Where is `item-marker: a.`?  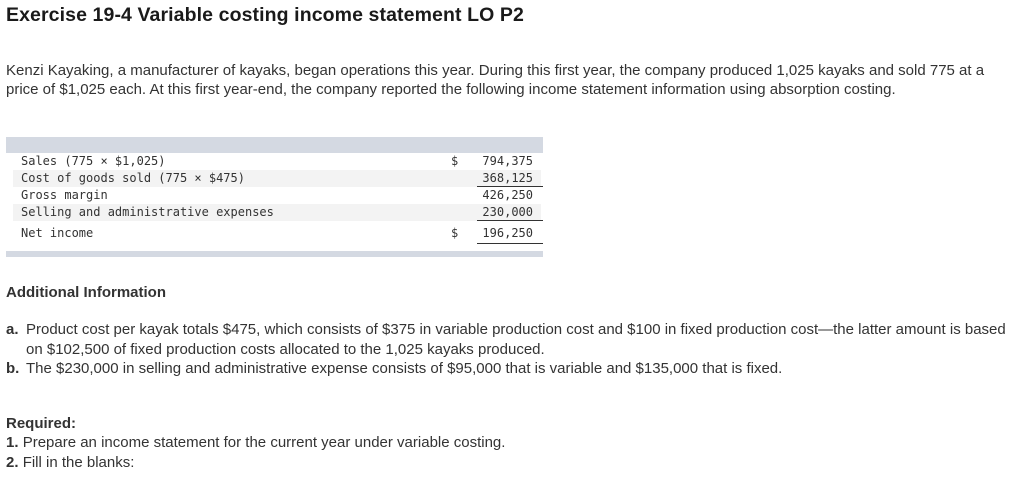
item-marker: a. is located at coordinates (12, 329).